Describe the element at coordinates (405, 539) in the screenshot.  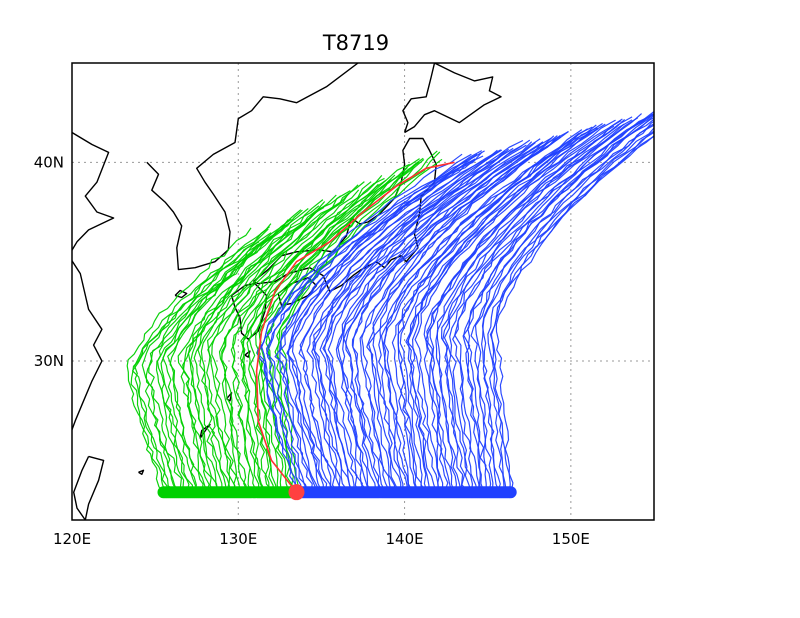
I see `x-tick-label: 140E` at that location.